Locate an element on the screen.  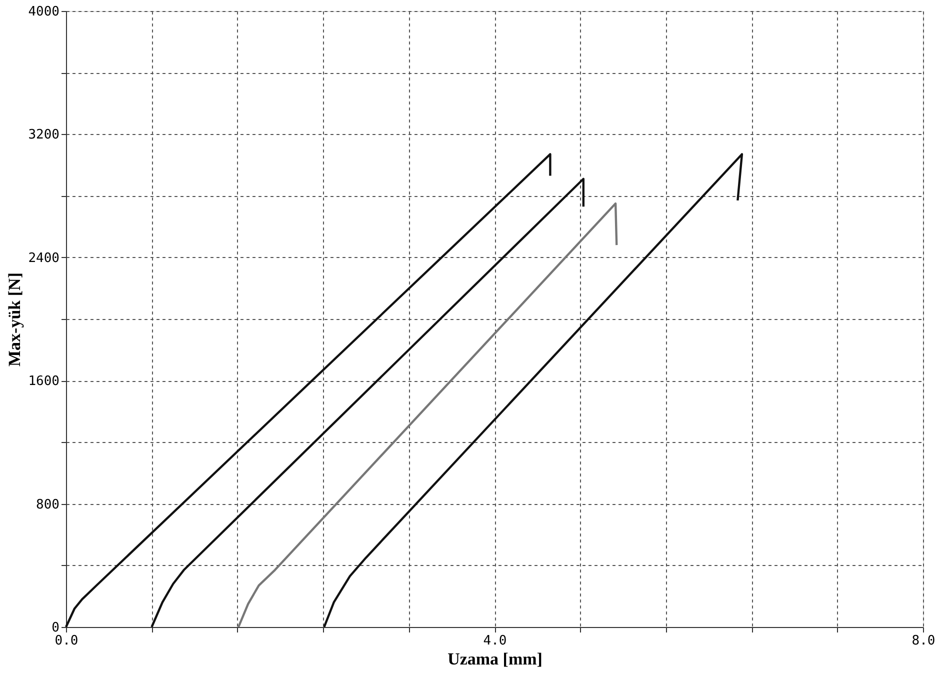
x-axis-title: Uzama [mm] is located at coordinates (495, 659).